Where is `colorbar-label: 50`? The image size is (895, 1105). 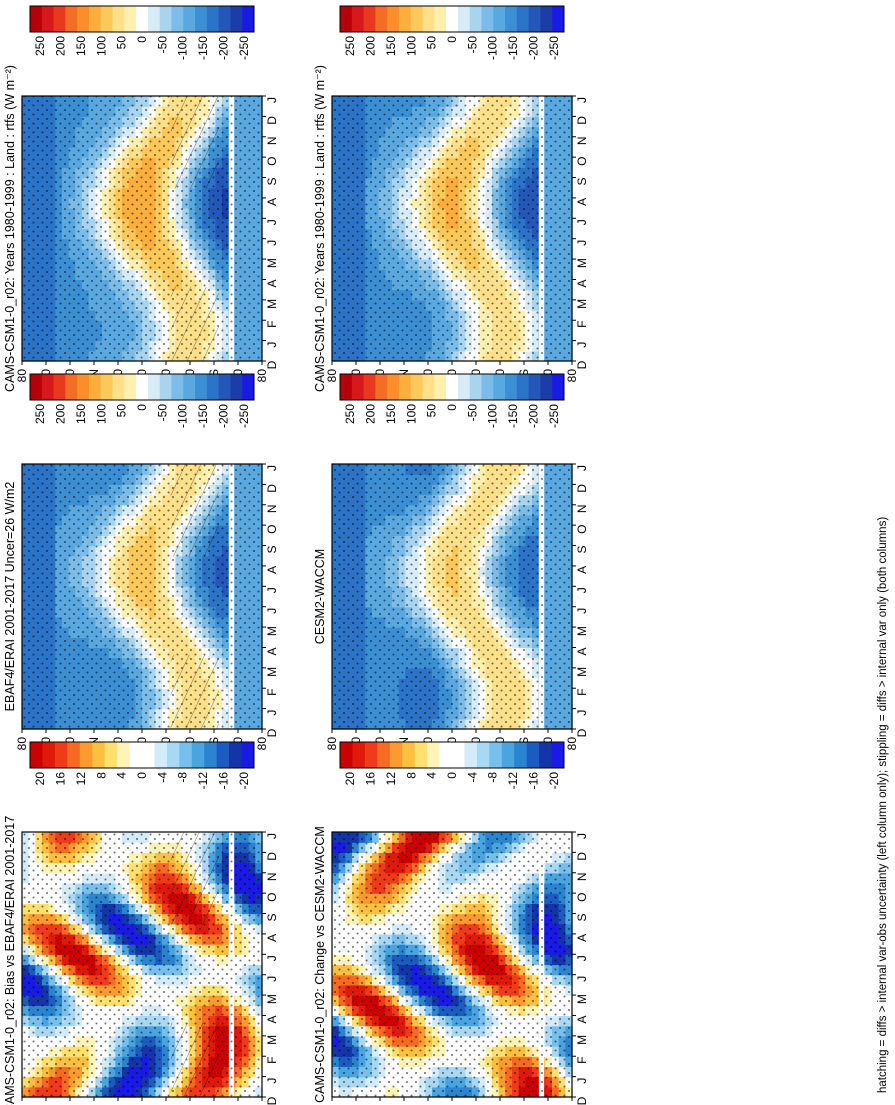
colorbar-label: 50 is located at coordinates (432, 411).